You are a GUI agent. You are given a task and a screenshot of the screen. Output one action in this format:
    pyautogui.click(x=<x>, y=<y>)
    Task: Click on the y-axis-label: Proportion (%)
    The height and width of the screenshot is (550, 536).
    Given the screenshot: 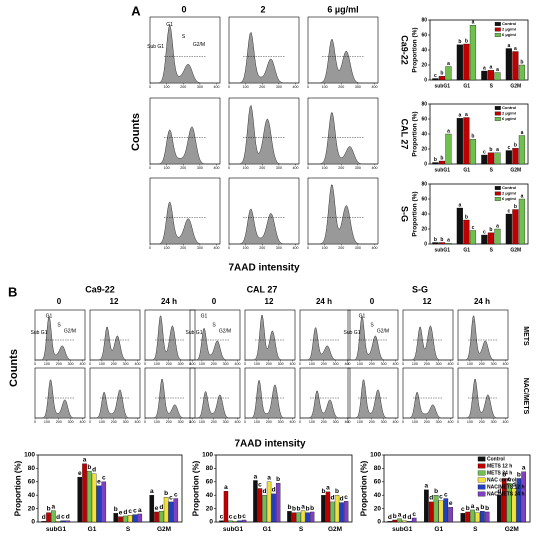 What is the action you would take?
    pyautogui.click(x=364, y=488)
    